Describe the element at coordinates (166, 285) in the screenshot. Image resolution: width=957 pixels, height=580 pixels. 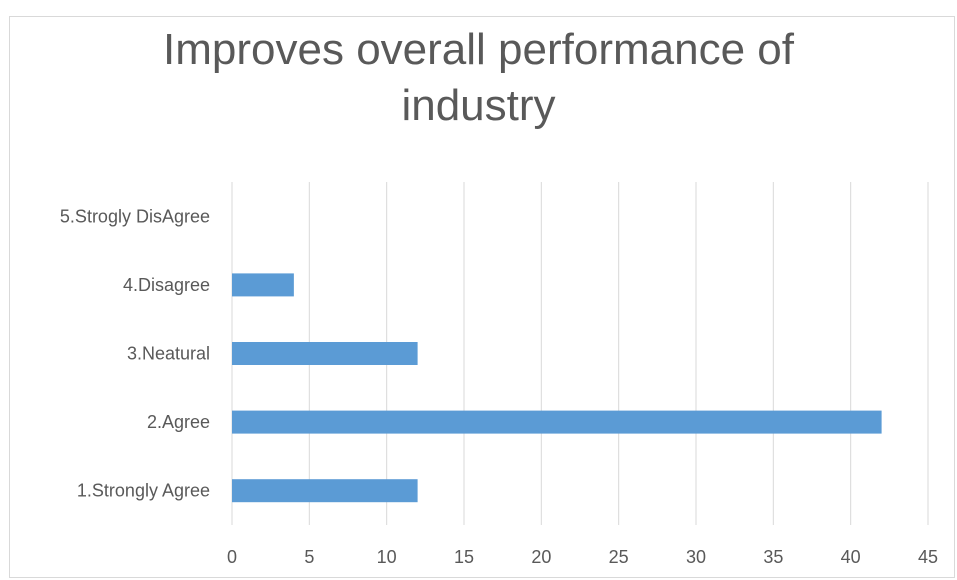
I see `category-label-4: 4.Disagree` at that location.